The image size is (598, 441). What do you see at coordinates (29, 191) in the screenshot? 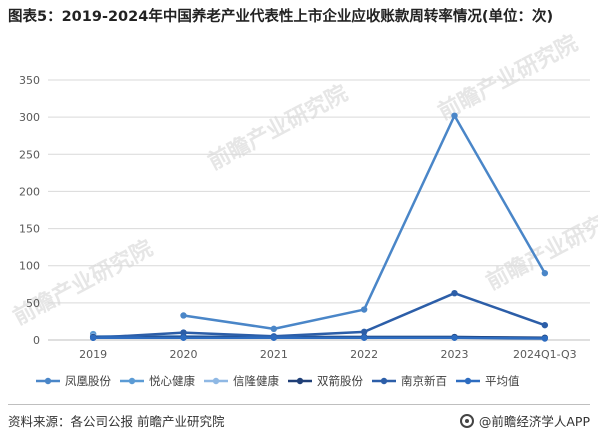
I see `y-tick-label: 200` at bounding box center [29, 191].